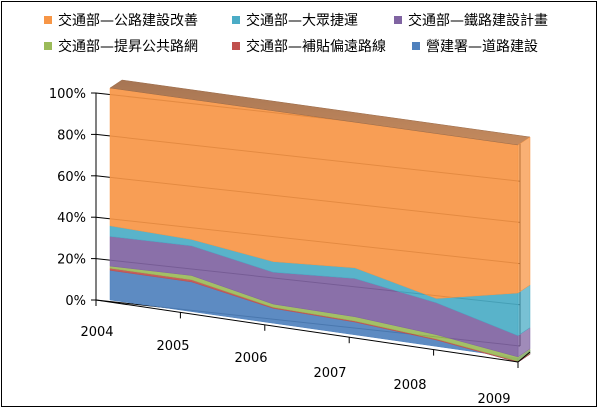 The height and width of the screenshot is (410, 600). What do you see at coordinates (329, 373) in the screenshot?
I see `x-tick-label-2007: 2007` at bounding box center [329, 373].